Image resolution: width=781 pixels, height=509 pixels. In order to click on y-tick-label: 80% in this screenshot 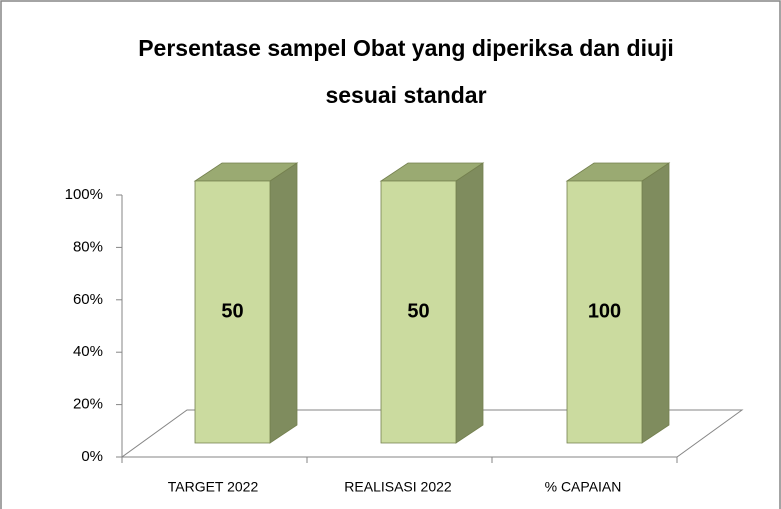, I will do `click(88, 246)`.